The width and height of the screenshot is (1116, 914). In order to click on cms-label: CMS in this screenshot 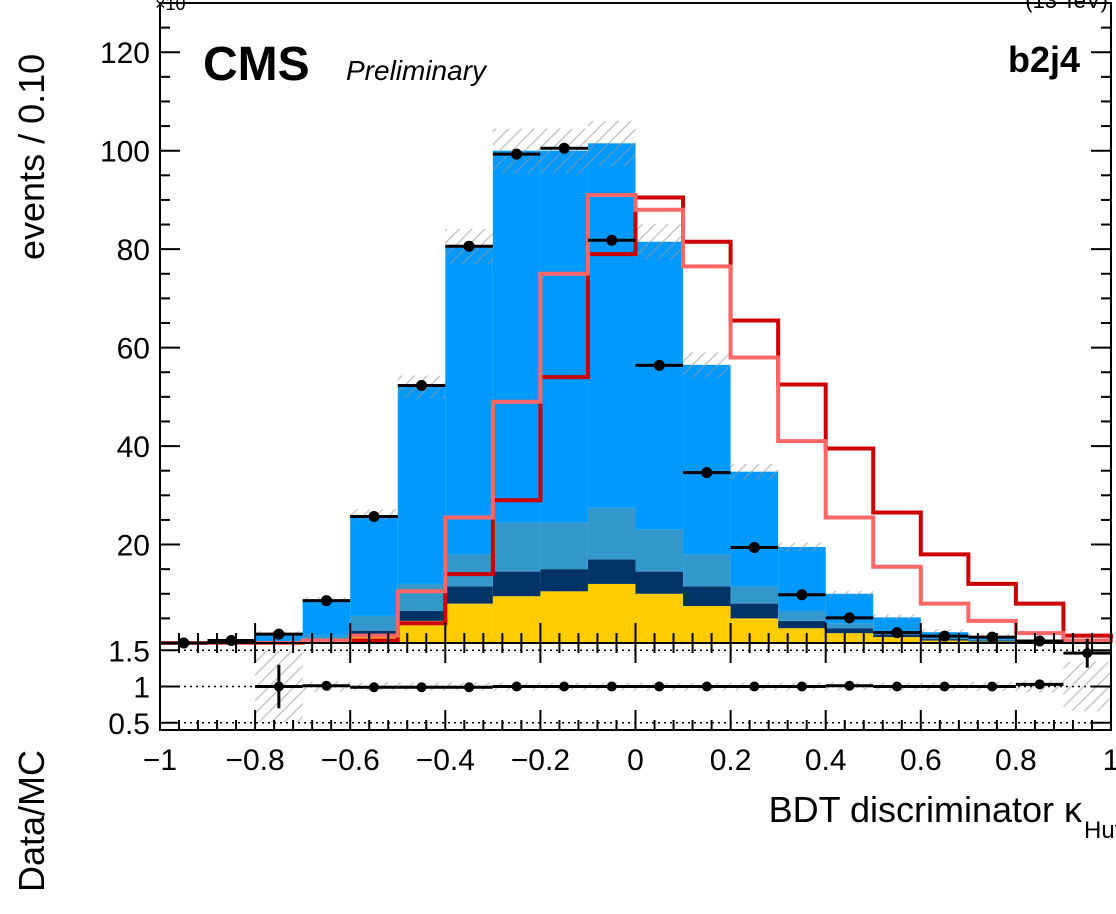, I will do `click(256, 64)`.